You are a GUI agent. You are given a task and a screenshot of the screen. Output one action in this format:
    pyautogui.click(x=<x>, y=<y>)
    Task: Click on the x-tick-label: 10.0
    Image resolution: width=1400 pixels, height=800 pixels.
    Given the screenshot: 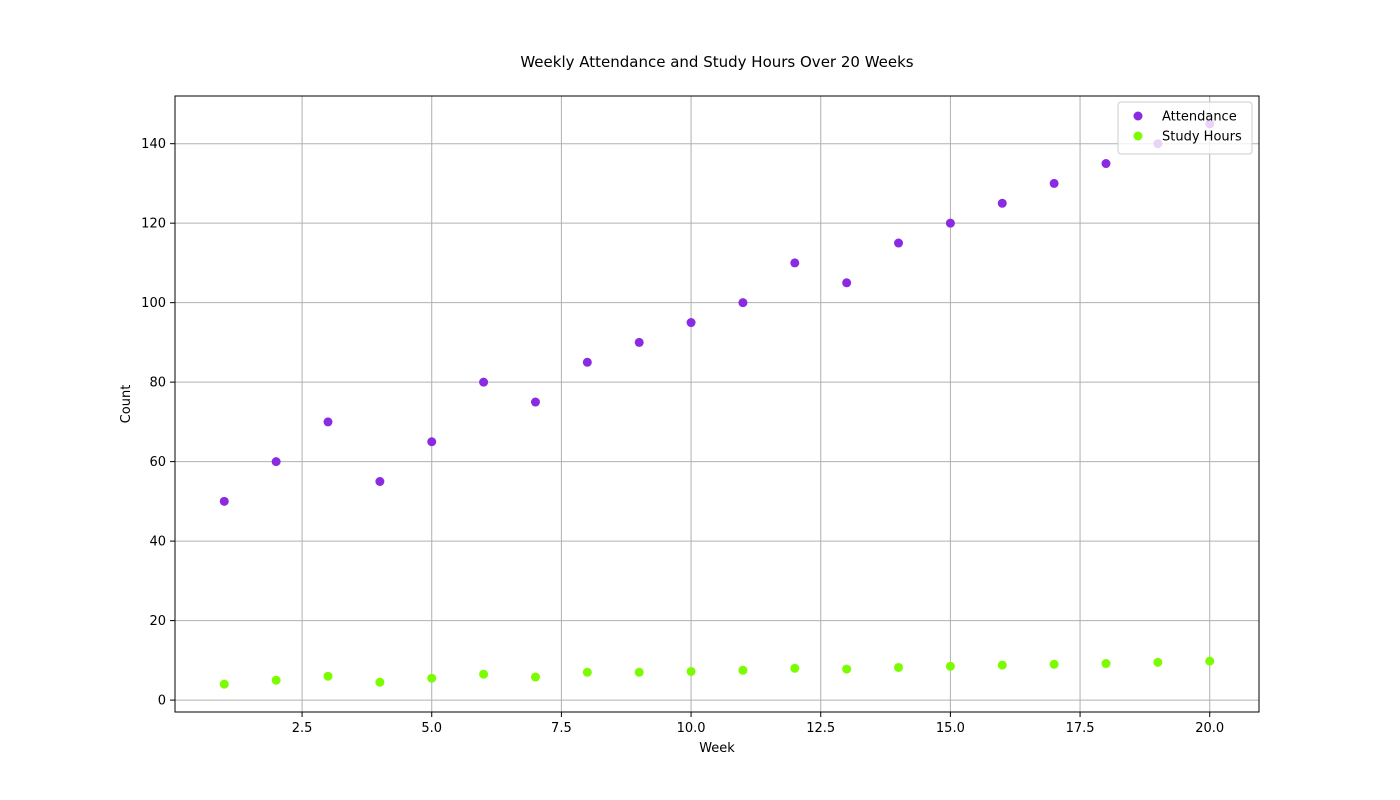 What is the action you would take?
    pyautogui.click(x=691, y=728)
    